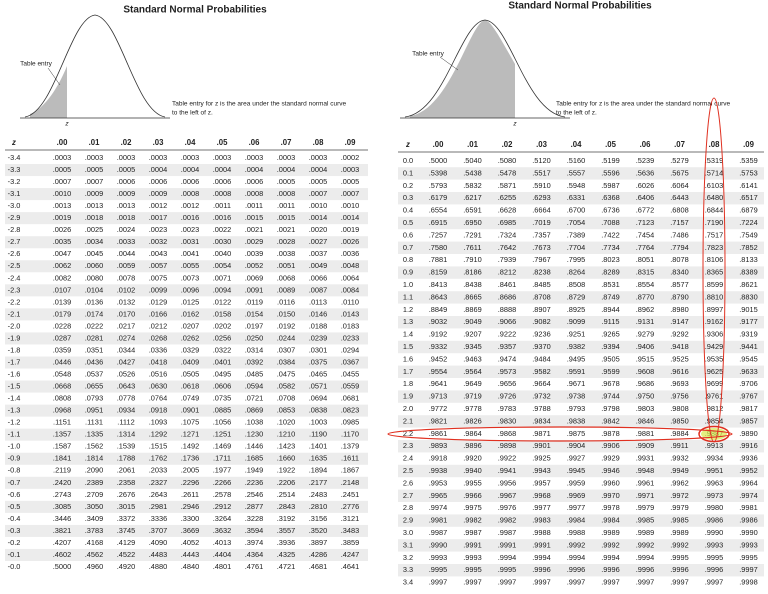 The height and width of the screenshot is (594, 768). What do you see at coordinates (645, 420) in the screenshot?
I see `probability: .9846` at bounding box center [645, 420].